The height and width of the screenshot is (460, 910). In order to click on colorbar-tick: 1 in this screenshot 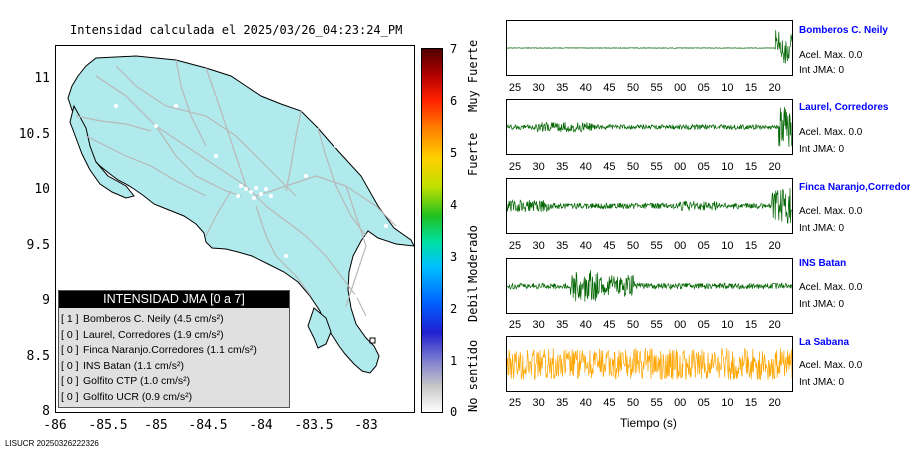, I will do `click(454, 361)`.